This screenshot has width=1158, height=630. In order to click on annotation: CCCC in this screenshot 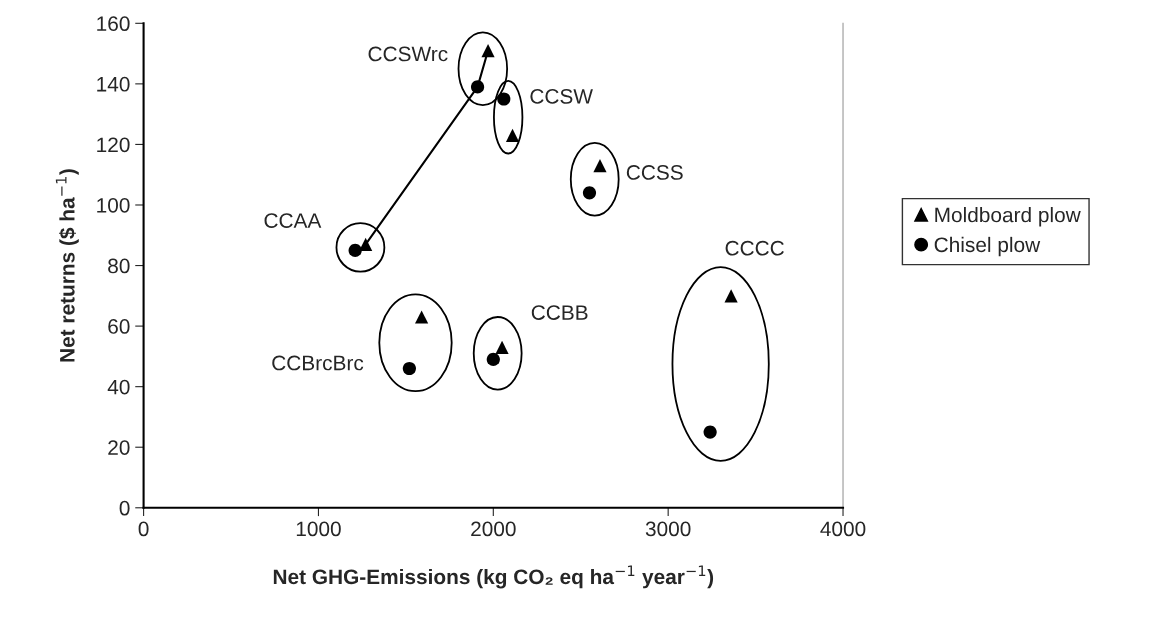, I will do `click(754, 248)`.